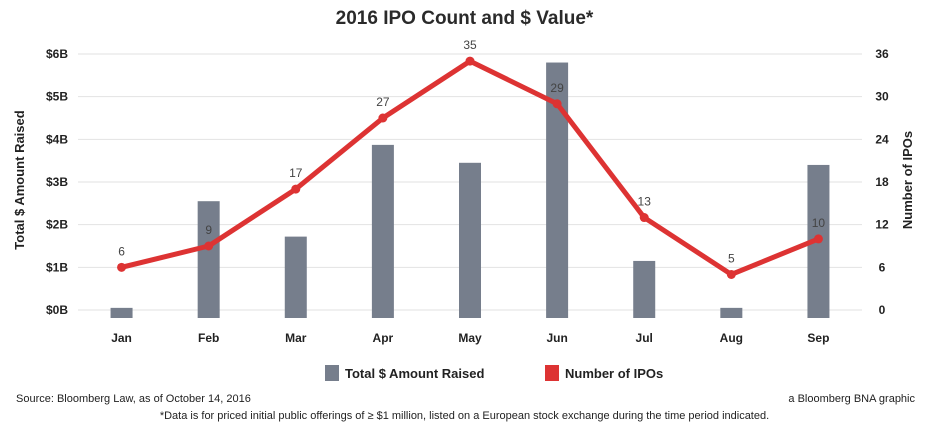 The width and height of the screenshot is (929, 429). Describe the element at coordinates (19, 179) in the screenshot. I see `left-axis-label: Total $ Amount Raised` at that location.